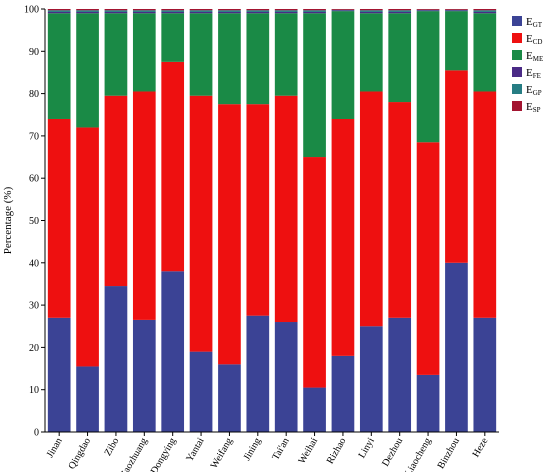 The height and width of the screenshot is (472, 550). Describe the element at coordinates (517, 38) in the screenshot. I see `legend-swatch-cd` at that location.